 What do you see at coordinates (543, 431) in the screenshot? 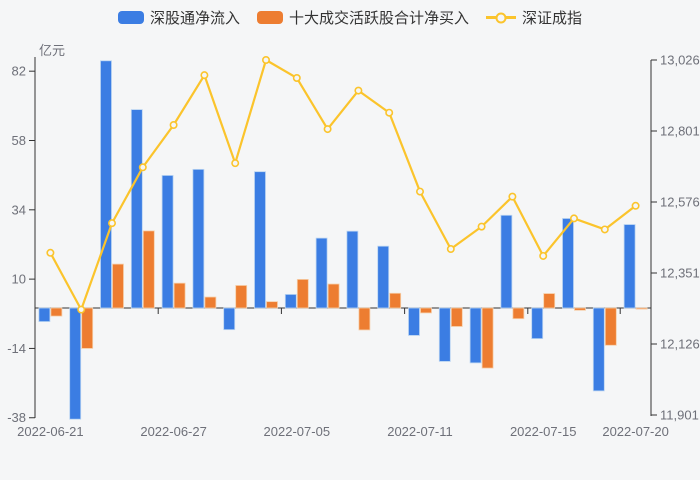
I see `x-axis-date-label: 2022-07-15` at bounding box center [543, 431].